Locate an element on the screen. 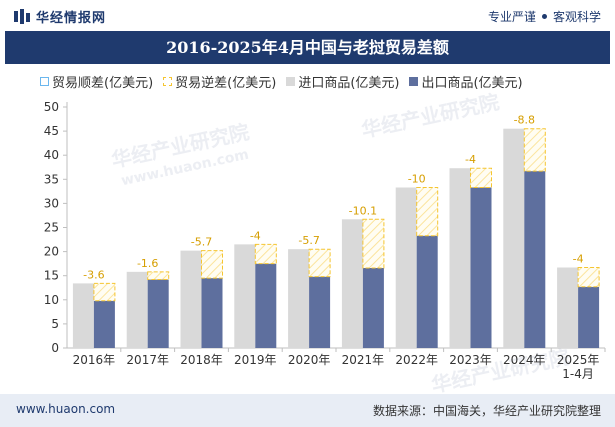 The image size is (615, 427). legend-label-surplus: 贸易顺差(亿美元) is located at coordinates (103, 83).